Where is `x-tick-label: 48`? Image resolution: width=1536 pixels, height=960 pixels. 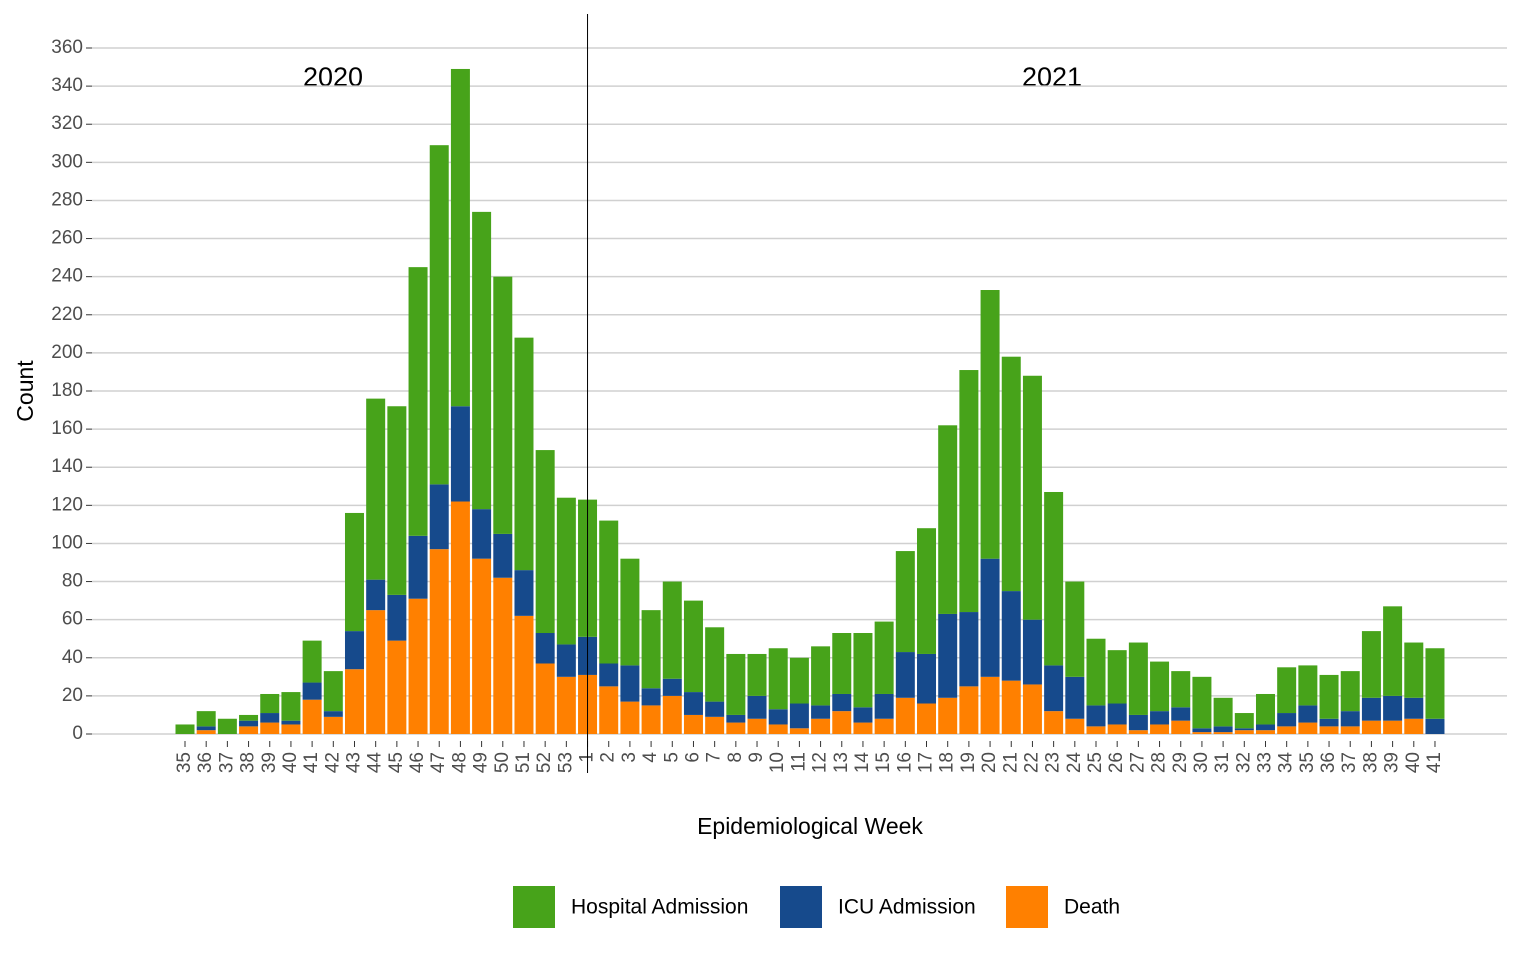 x-tick-label: 48 is located at coordinates (459, 762).